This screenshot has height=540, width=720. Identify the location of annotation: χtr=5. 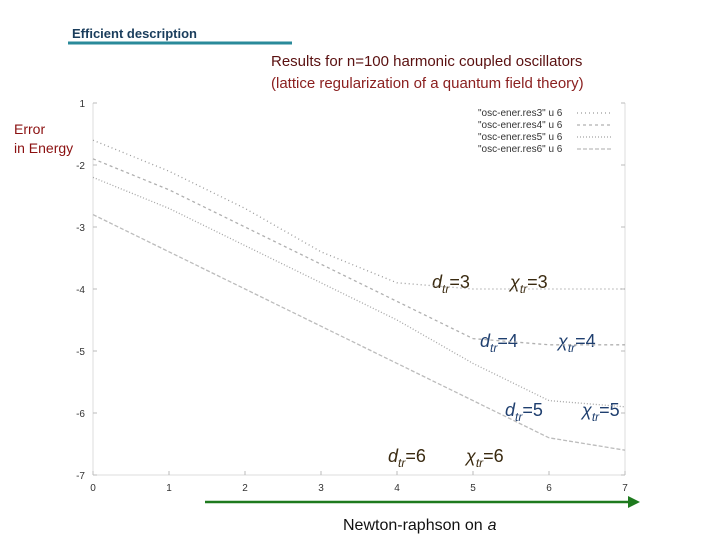
(600, 412).